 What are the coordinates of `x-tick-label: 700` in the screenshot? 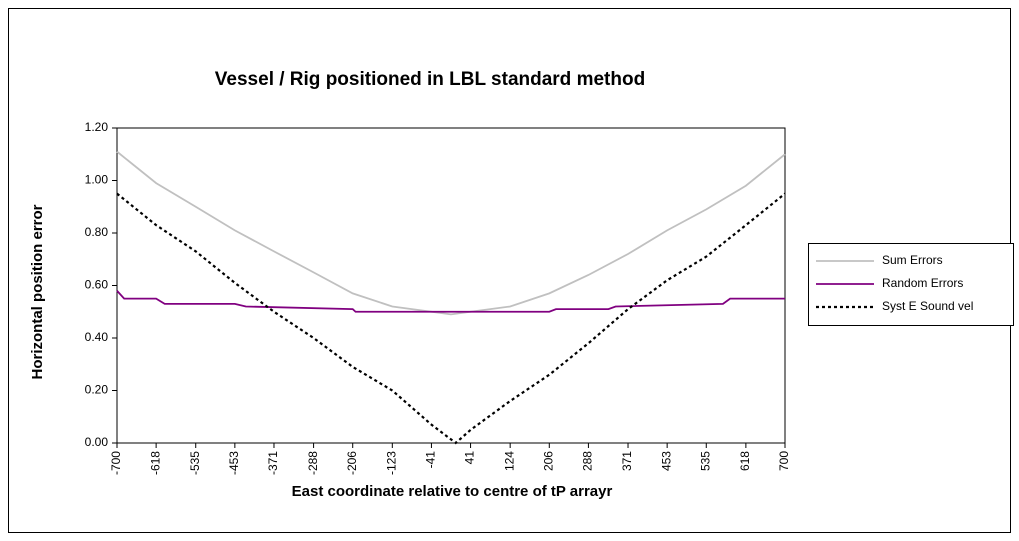 It's located at (784, 461).